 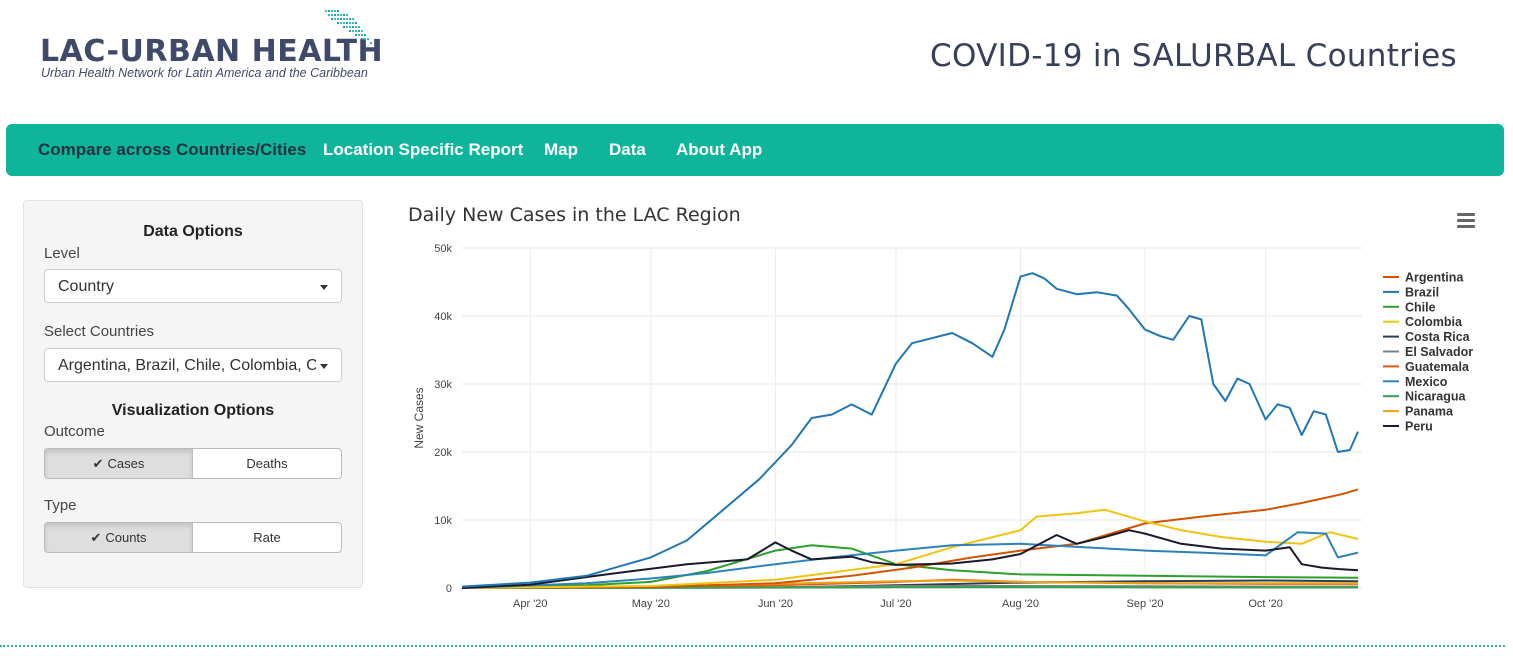 What do you see at coordinates (193, 231) in the screenshot?
I see `data-options-title: Data Options` at bounding box center [193, 231].